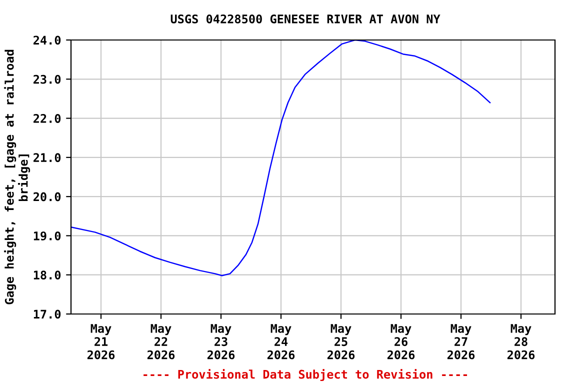 The image size is (576, 384). I want to click on x-tick-label: May 21 2026, so click(101, 342).